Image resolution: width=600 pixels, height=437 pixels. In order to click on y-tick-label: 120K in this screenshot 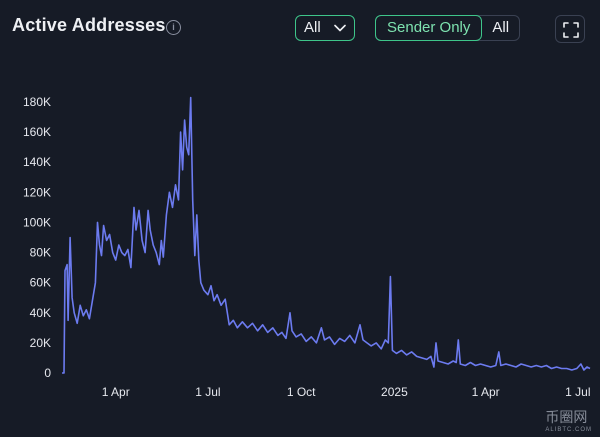, I will do `click(37, 192)`.